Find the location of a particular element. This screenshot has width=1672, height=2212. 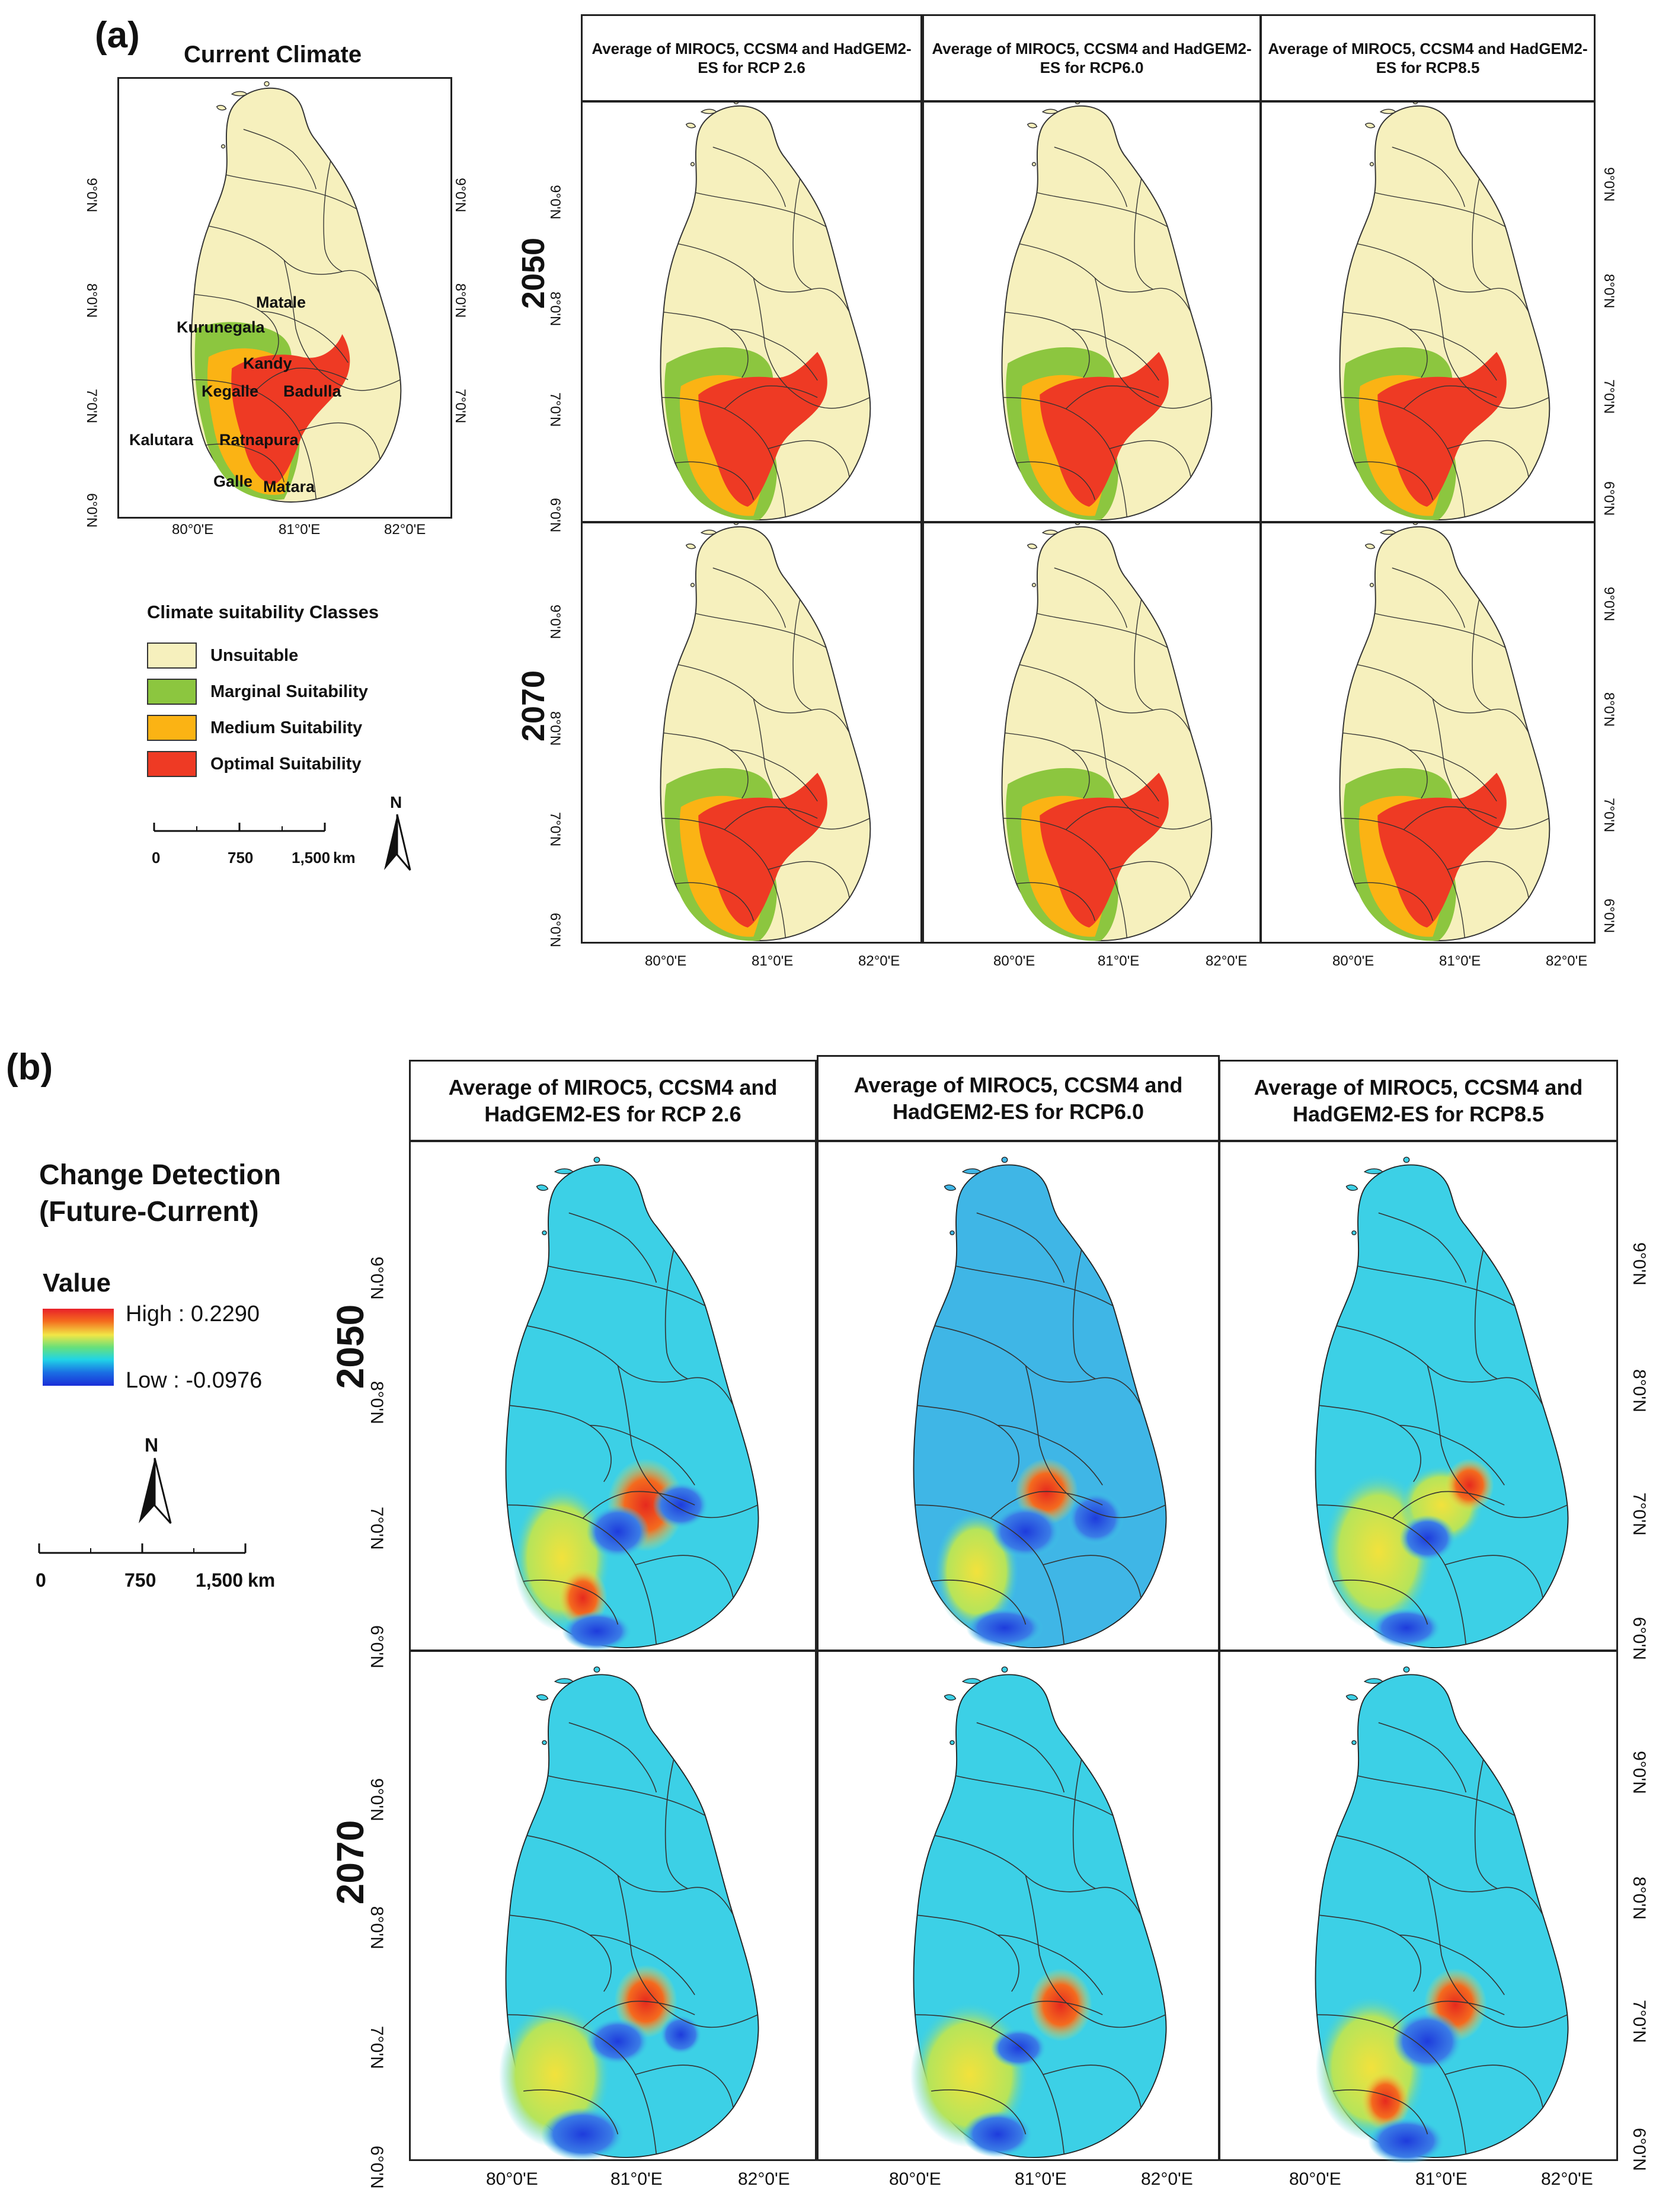

scale-bar-b is located at coordinates (142, 1548).